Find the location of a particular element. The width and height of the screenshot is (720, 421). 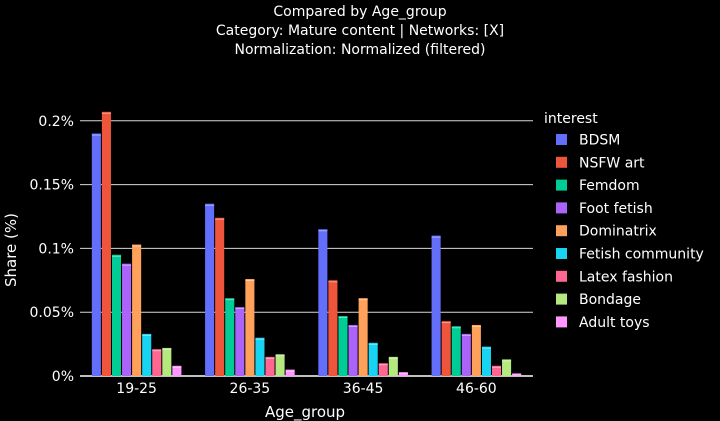

x-tick-labels: 19-25 26-35 36-45 46-60 is located at coordinates (306, 389).